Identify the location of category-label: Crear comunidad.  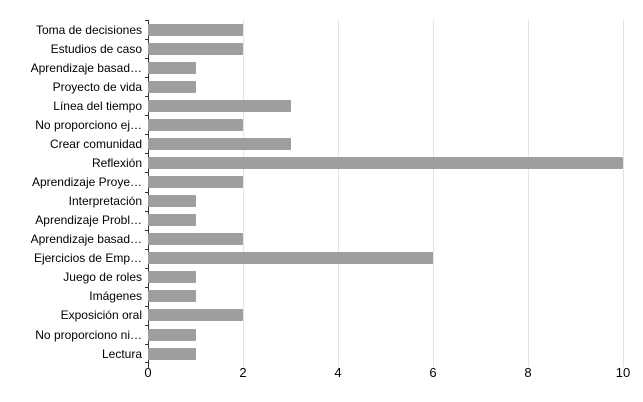
(95, 143).